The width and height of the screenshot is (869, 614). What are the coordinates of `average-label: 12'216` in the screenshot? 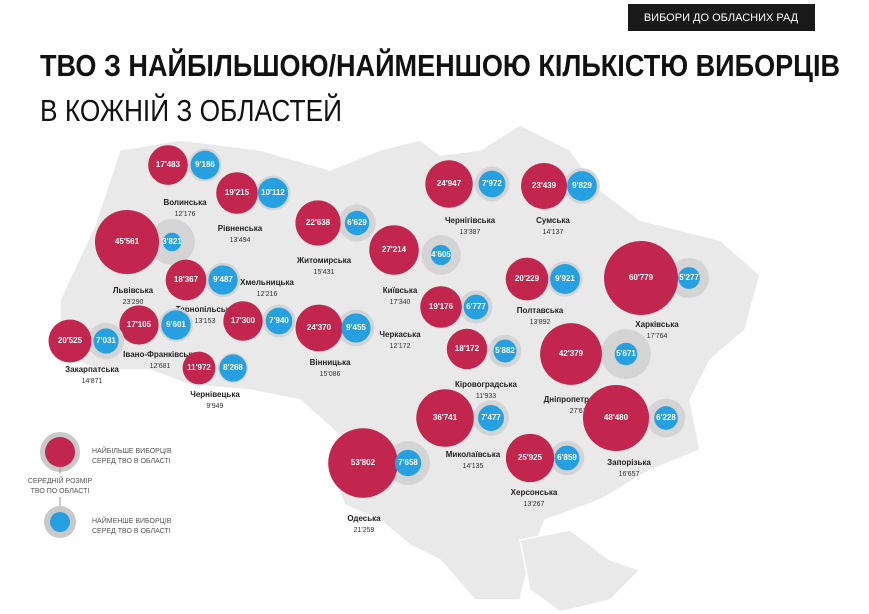 It's located at (267, 294).